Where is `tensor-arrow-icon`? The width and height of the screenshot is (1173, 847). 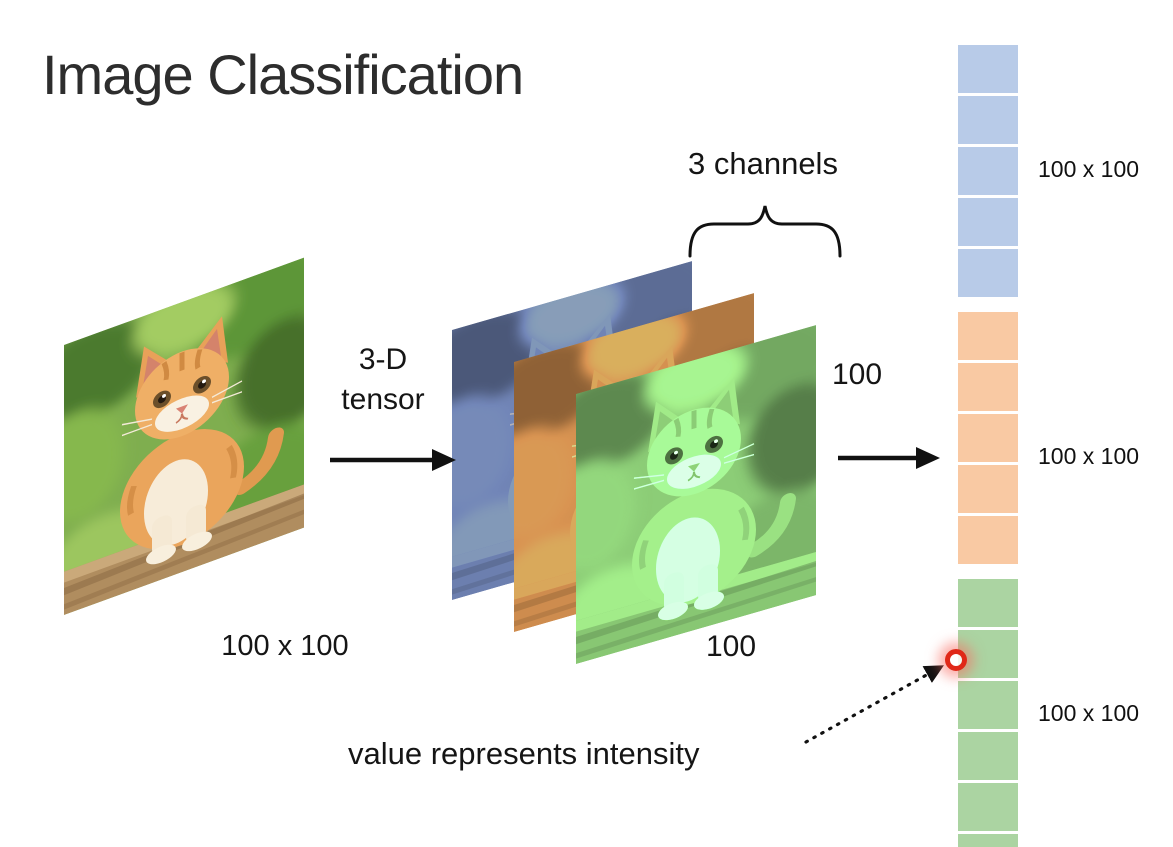
tensor-arrow-icon is located at coordinates (393, 460).